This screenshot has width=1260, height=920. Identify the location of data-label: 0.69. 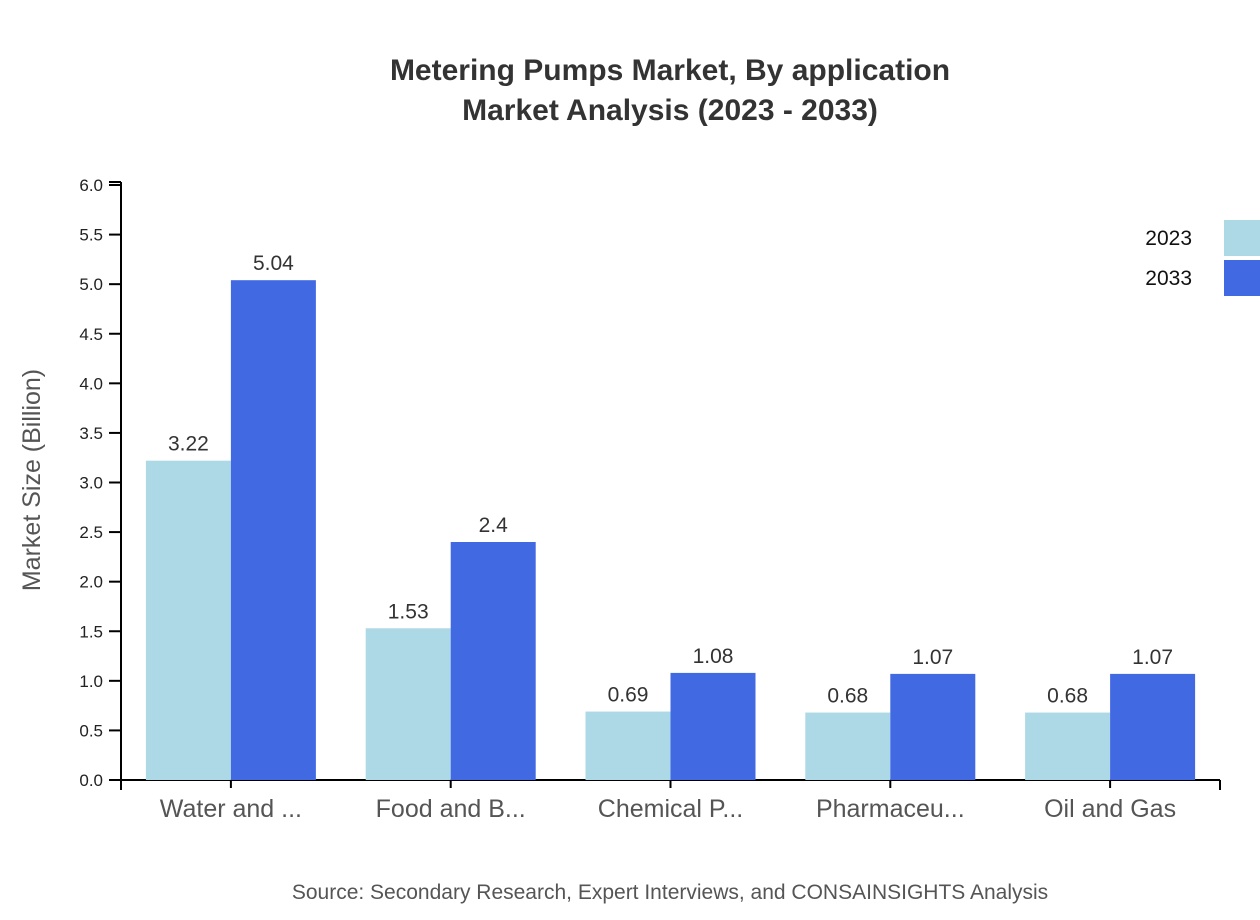
(628, 695).